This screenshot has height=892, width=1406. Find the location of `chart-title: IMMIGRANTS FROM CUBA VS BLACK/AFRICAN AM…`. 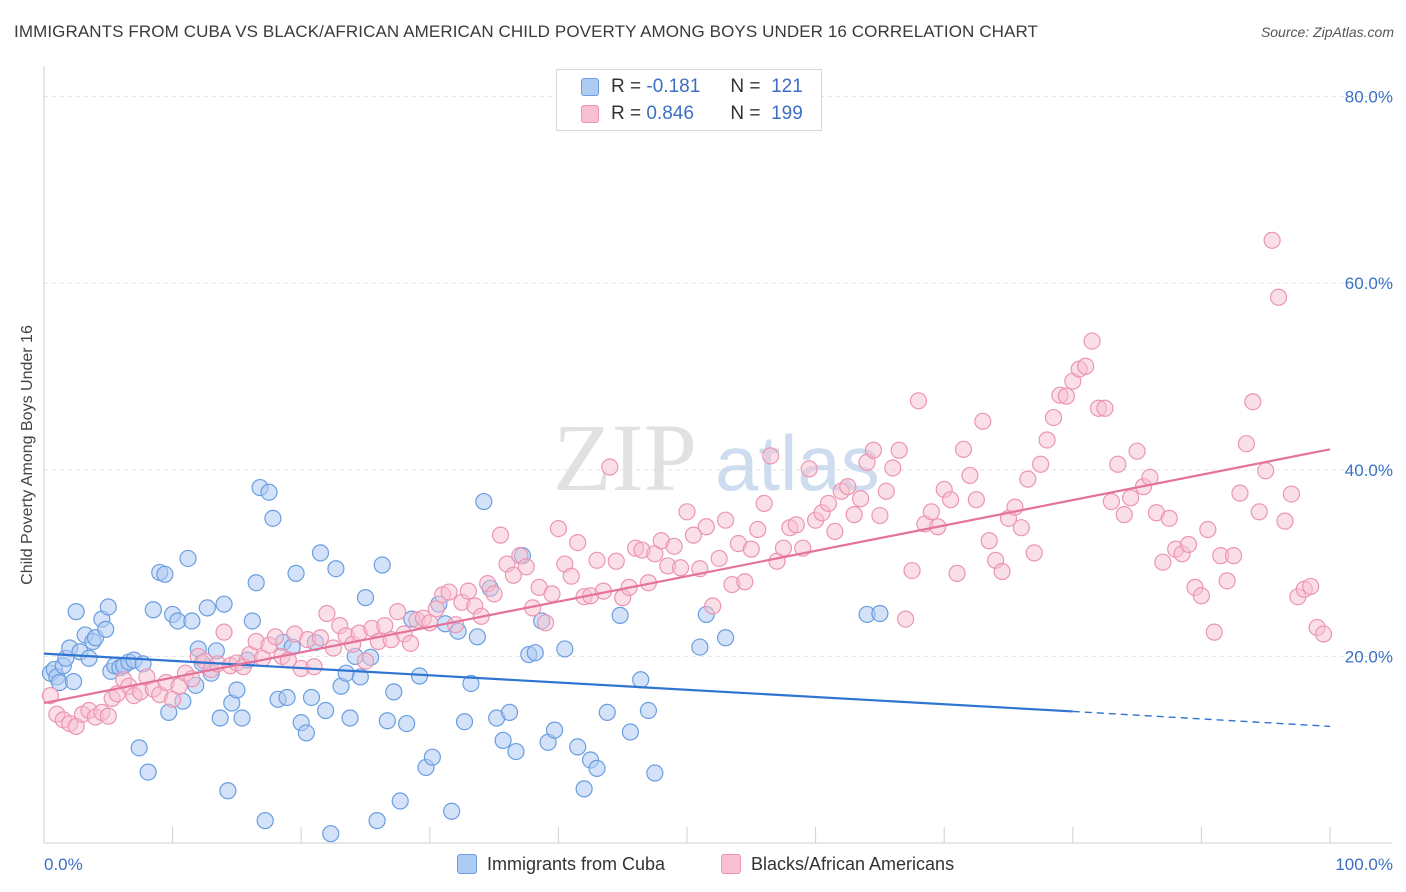

chart-title: IMMIGRANTS FROM CUBA VS BLACK/AFRICAN AM… is located at coordinates (526, 31).